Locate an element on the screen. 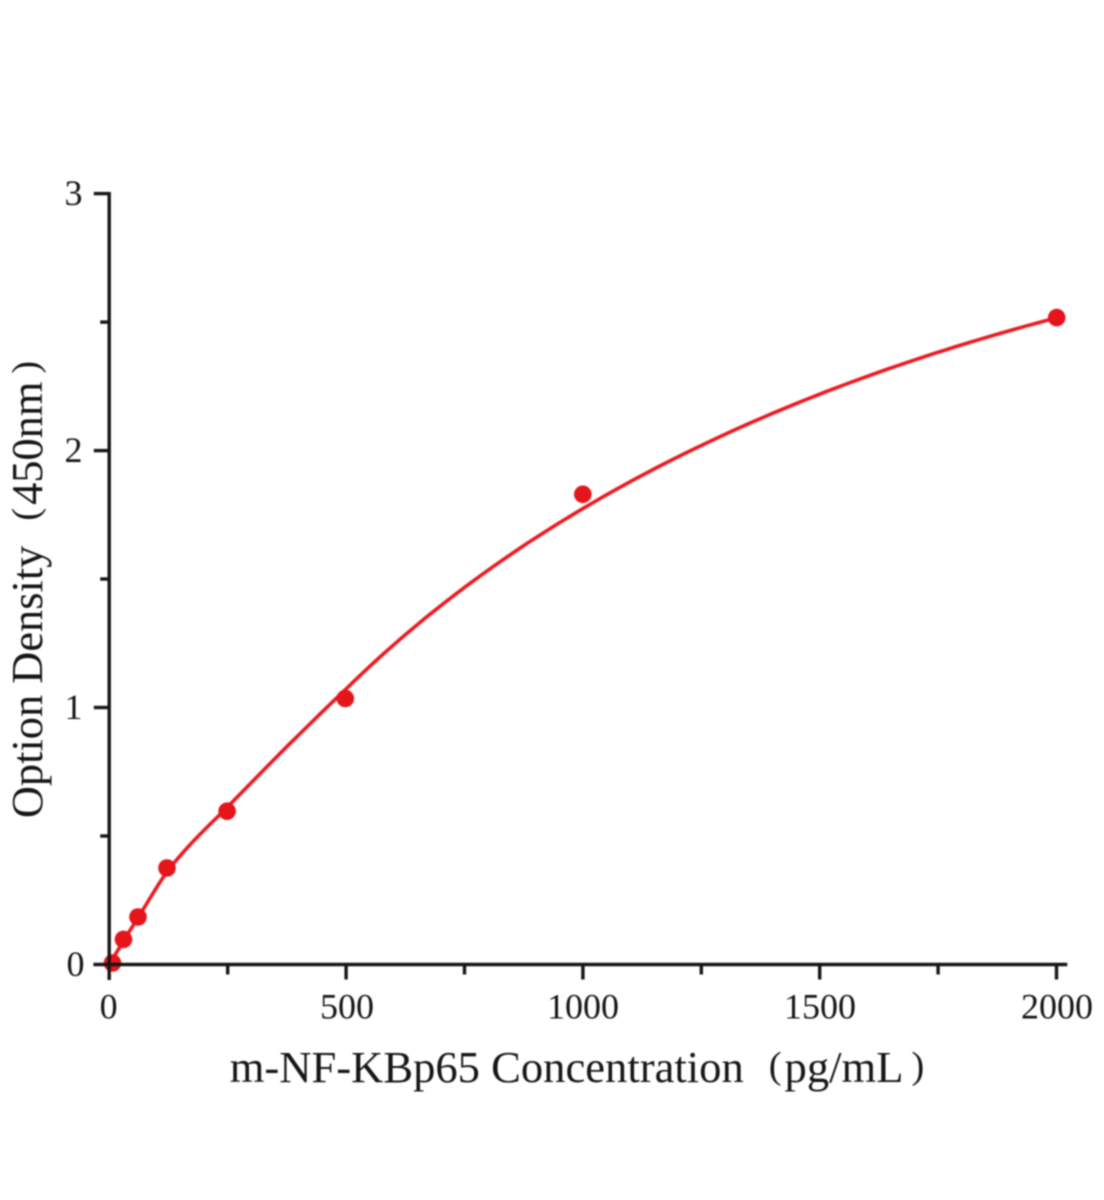 This screenshot has width=1104, height=1200. svg-text: 1 is located at coordinates (74, 707).